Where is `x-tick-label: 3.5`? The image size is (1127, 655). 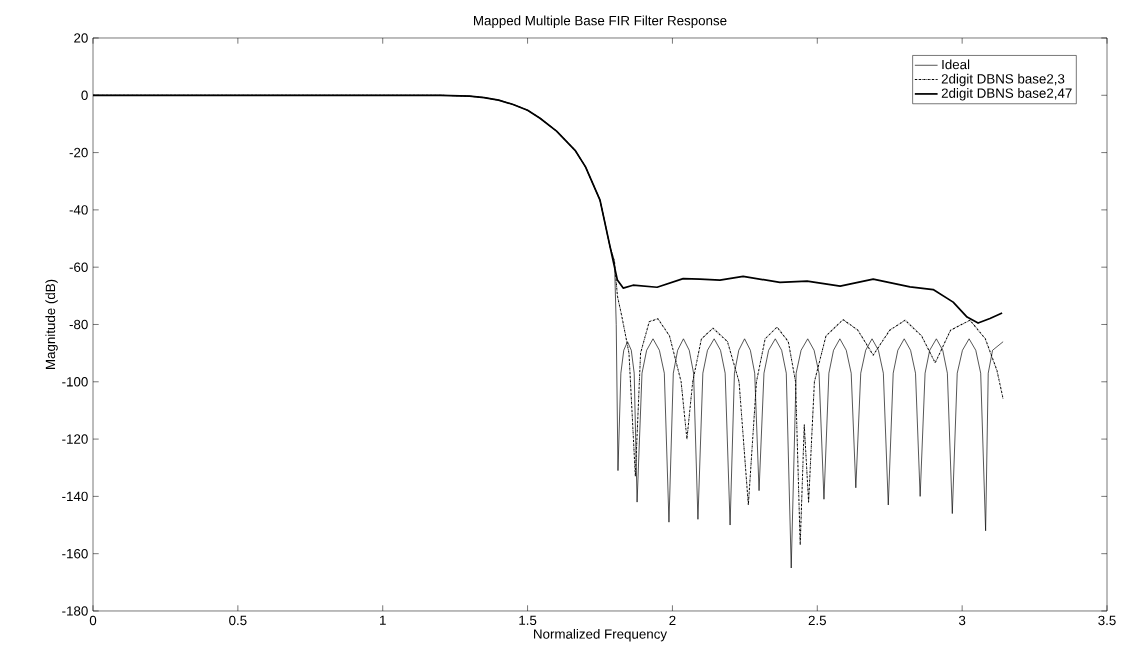
x-tick-label: 3.5 is located at coordinates (1107, 620).